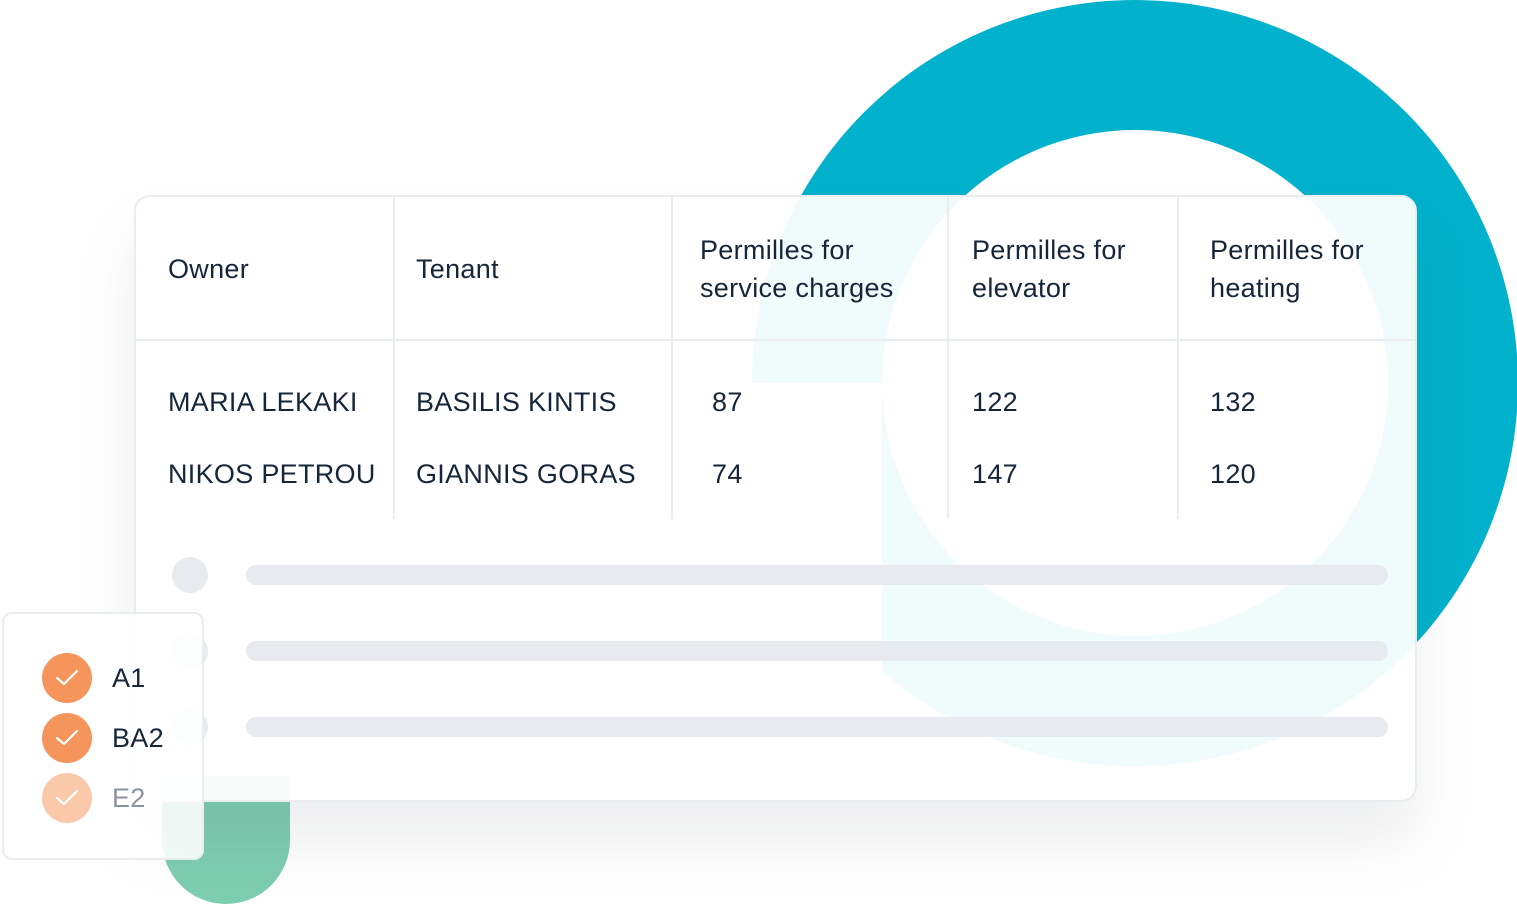 Image resolution: width=1517 pixels, height=924 pixels. Describe the element at coordinates (1287, 269) in the screenshot. I see `header-heating: Permilles for heating` at that location.